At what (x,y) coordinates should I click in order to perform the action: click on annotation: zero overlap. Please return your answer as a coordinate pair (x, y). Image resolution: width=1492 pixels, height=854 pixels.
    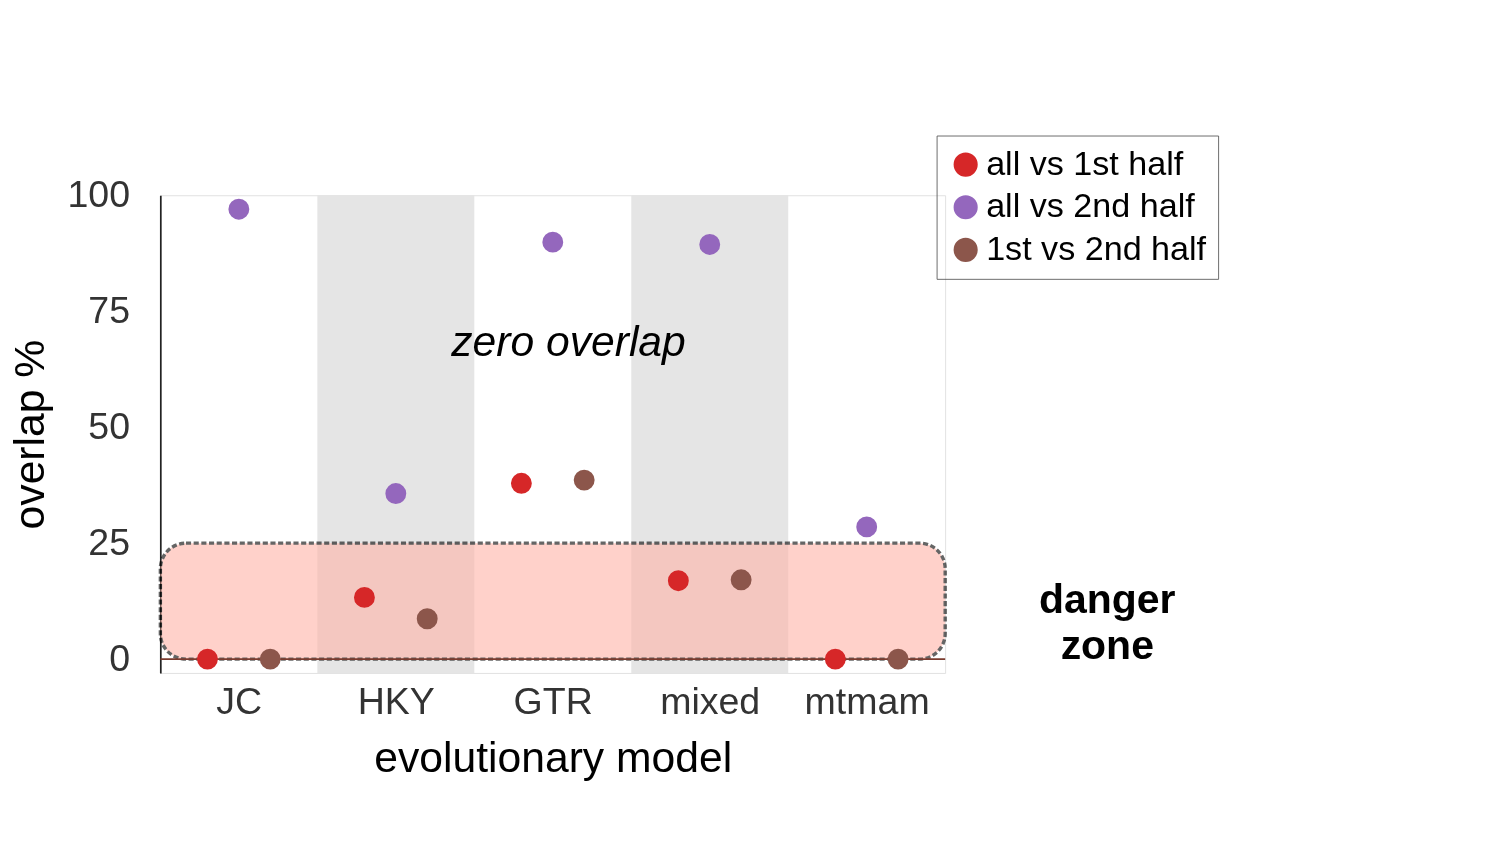
    Looking at the image, I should click on (568, 341).